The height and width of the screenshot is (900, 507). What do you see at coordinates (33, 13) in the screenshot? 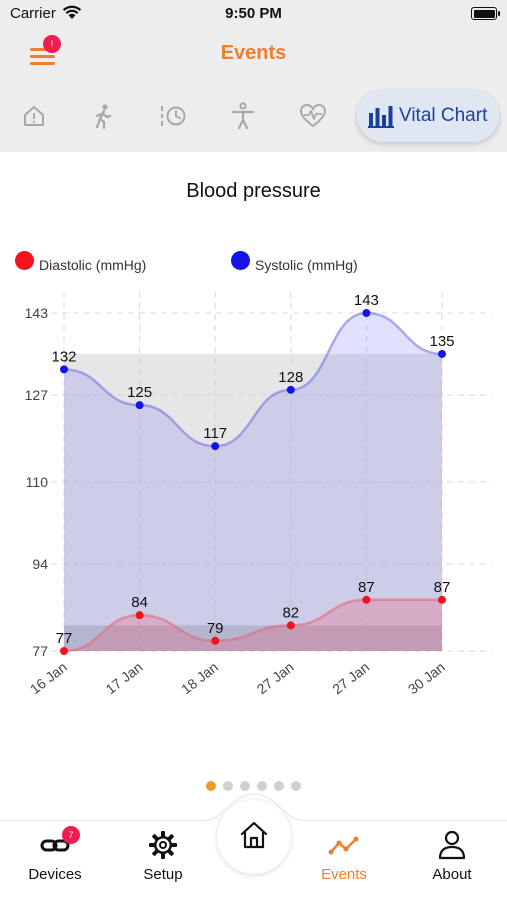
I see `carrier-label: Carrier` at bounding box center [33, 13].